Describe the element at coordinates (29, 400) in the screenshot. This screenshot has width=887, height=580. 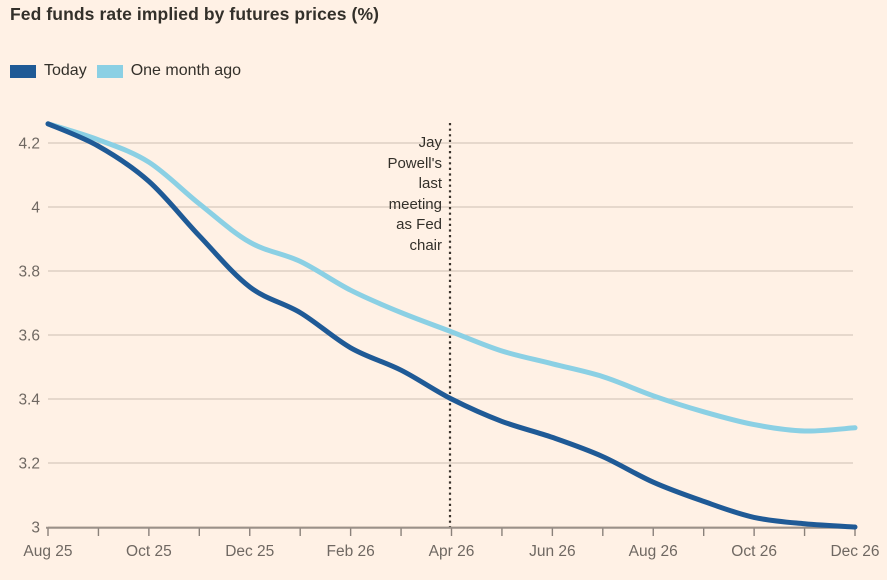
I see `y-tick-label: 3.4` at that location.